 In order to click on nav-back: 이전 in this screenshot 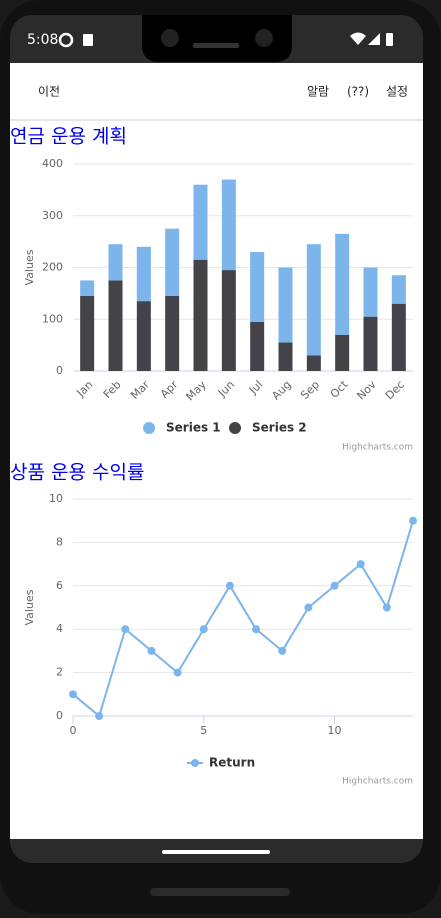, I will do `click(49, 92)`.